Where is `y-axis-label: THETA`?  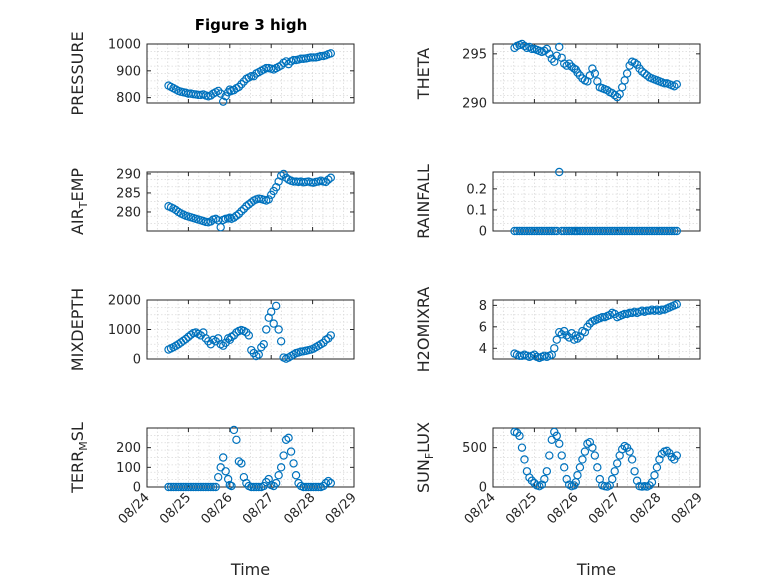
y-axis-label: THETA is located at coordinates (423, 74).